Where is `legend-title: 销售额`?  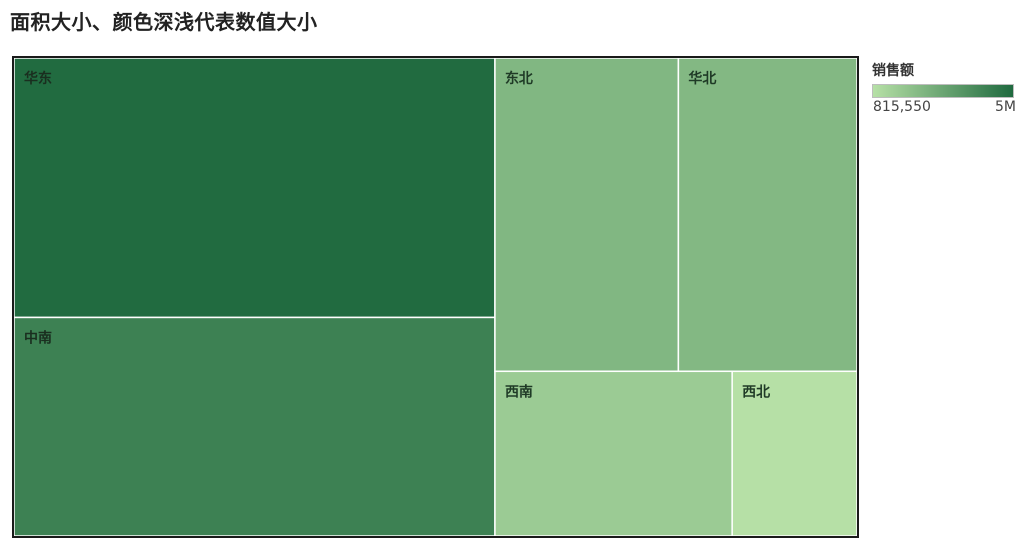 legend-title: 销售额 is located at coordinates (893, 71).